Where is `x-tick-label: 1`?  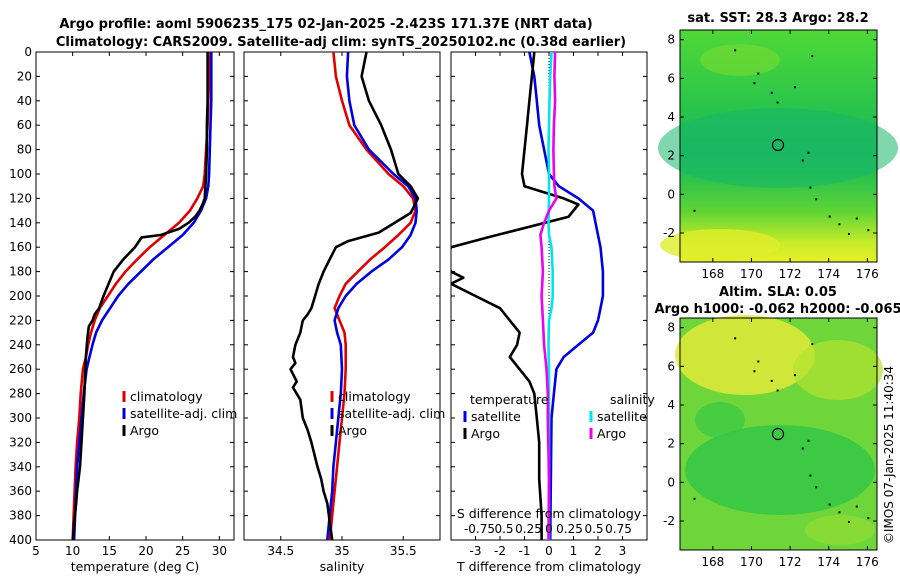
x-tick-label: 1 is located at coordinates (574, 551).